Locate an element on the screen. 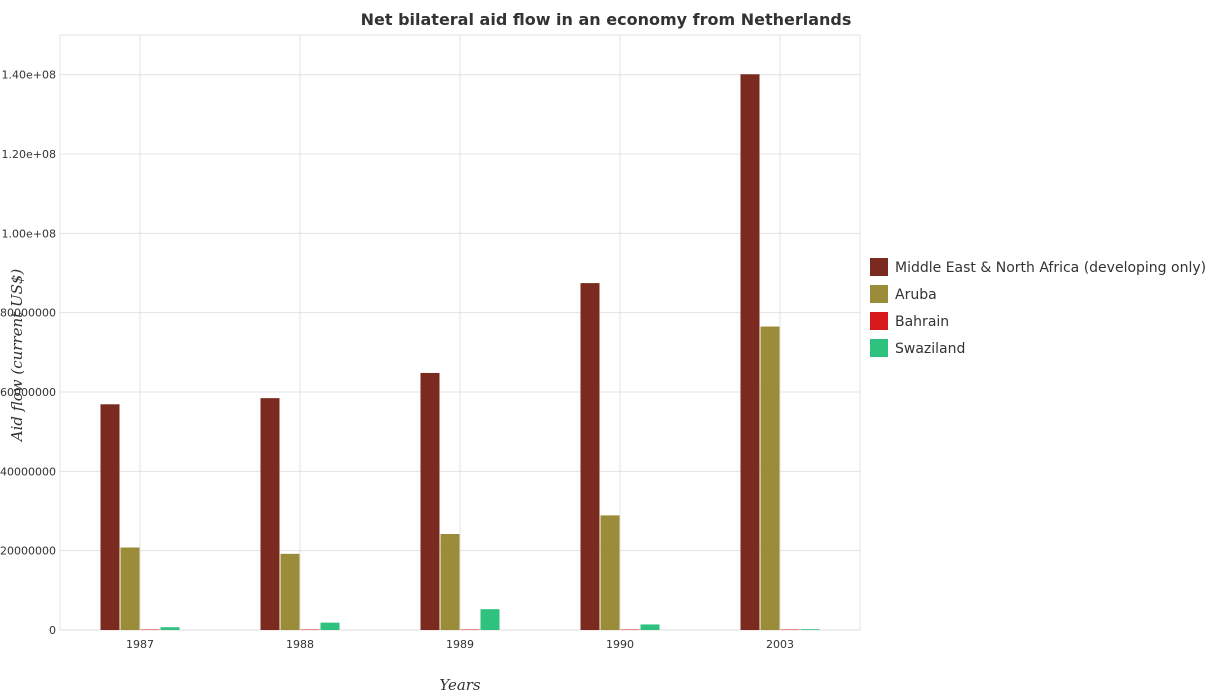 This screenshot has height=700, width=1212. y-tick-label: 40000000 is located at coordinates (28, 471).